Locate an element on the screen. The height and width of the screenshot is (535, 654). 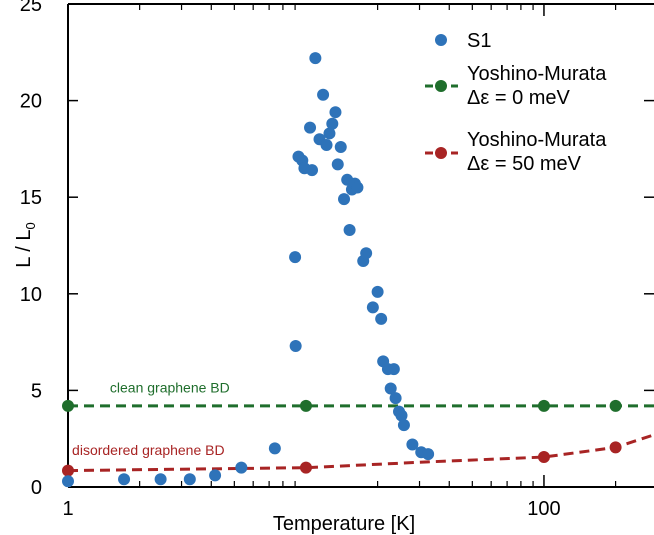
legend-ym50-label: Yoshino-Murata is located at coordinates (537, 140).